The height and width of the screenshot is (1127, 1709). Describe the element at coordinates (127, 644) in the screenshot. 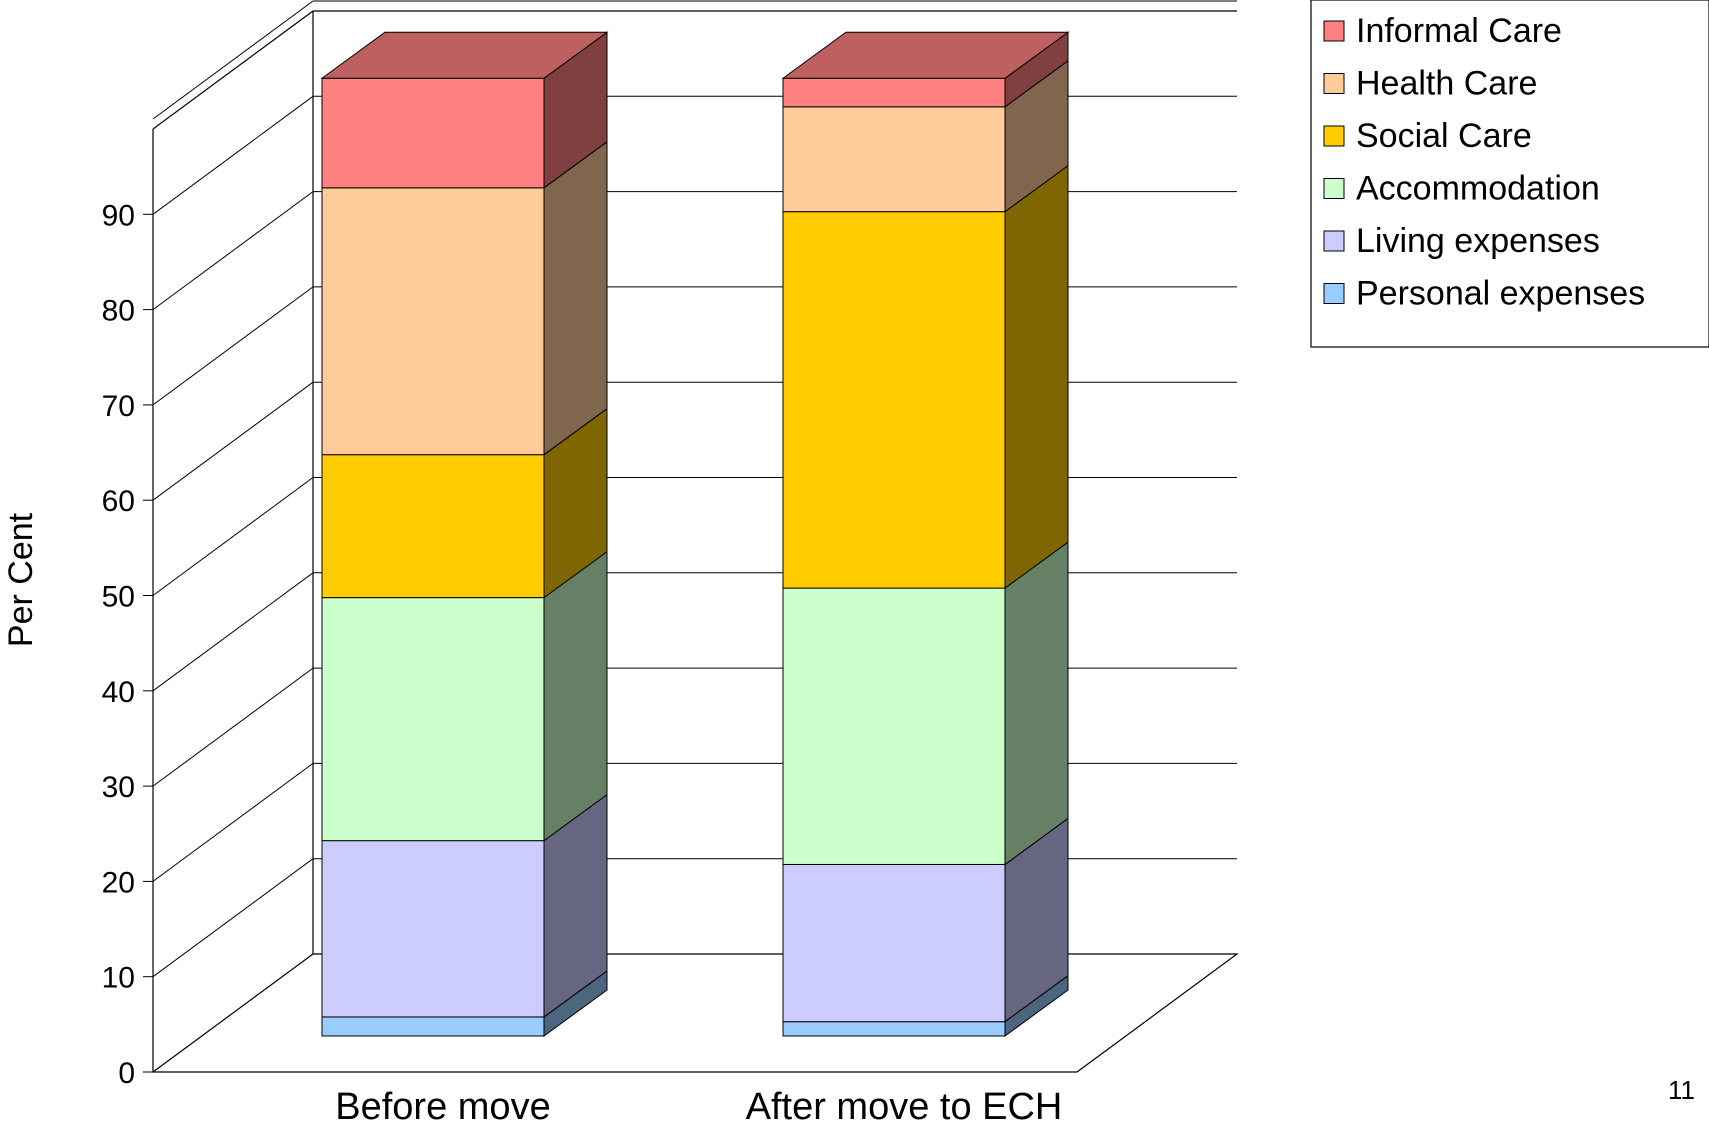

I see `y-axis-ticks: 0 10 20 30 40 50 60 70 80 90` at that location.